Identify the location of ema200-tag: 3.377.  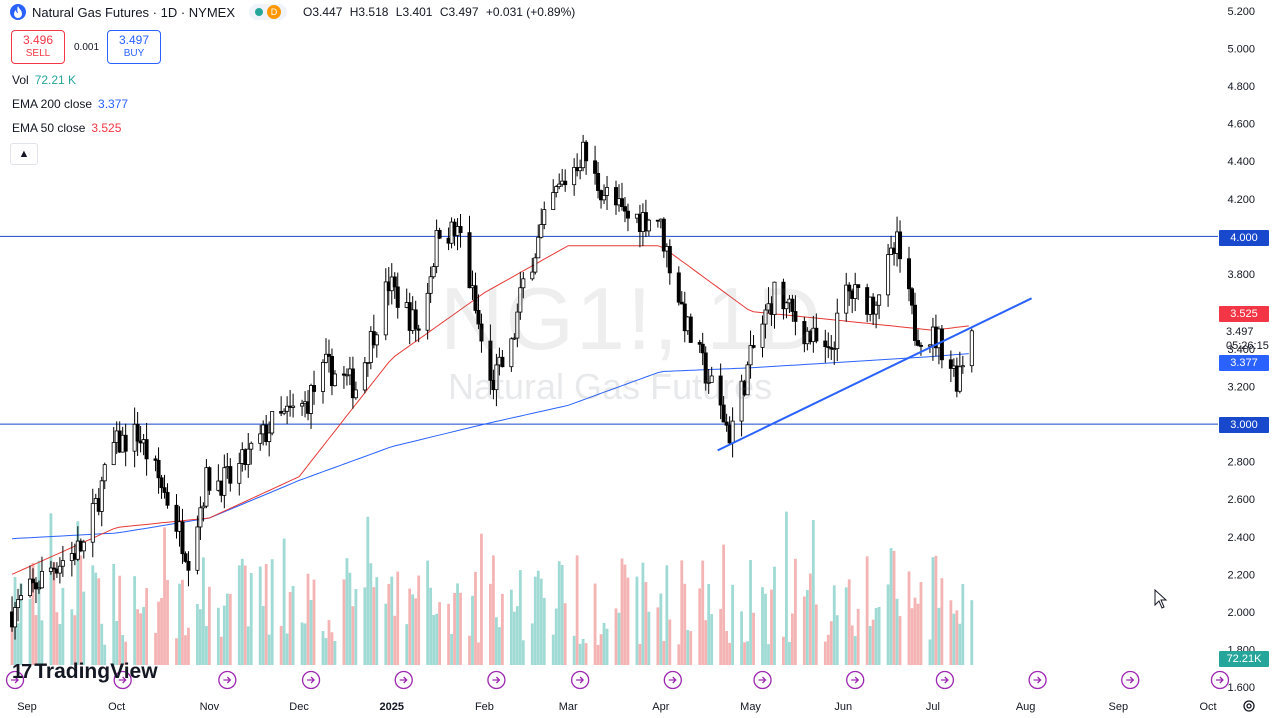
(1244, 363).